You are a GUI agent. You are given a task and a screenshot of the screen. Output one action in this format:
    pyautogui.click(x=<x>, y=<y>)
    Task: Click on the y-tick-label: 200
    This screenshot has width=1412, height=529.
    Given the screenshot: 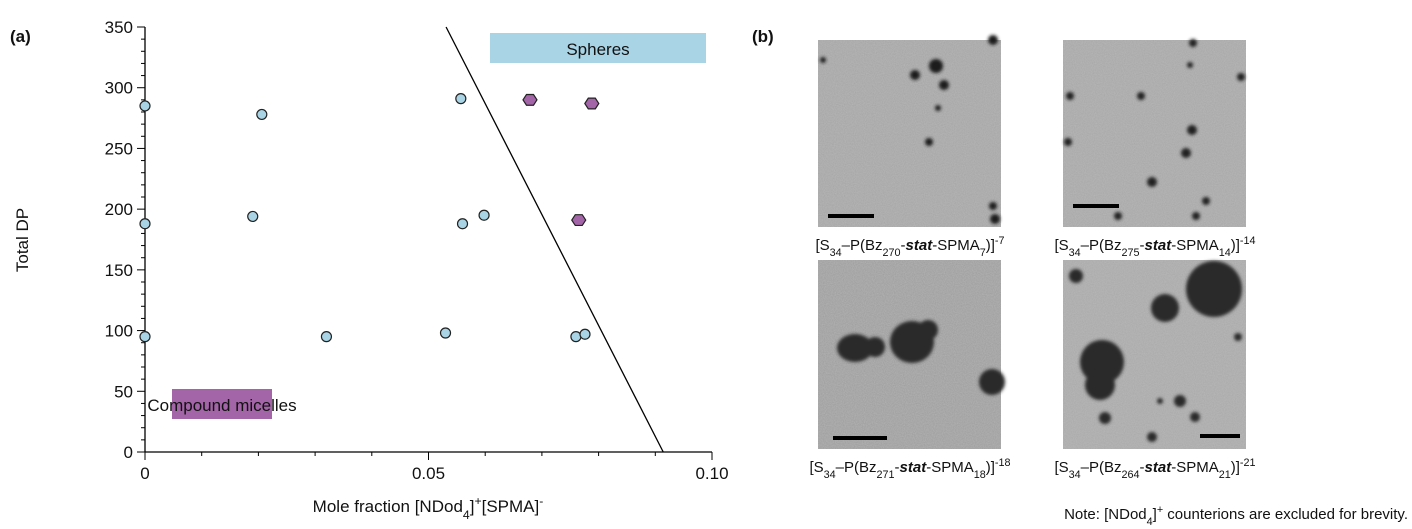 What is the action you would take?
    pyautogui.click(x=119, y=209)
    